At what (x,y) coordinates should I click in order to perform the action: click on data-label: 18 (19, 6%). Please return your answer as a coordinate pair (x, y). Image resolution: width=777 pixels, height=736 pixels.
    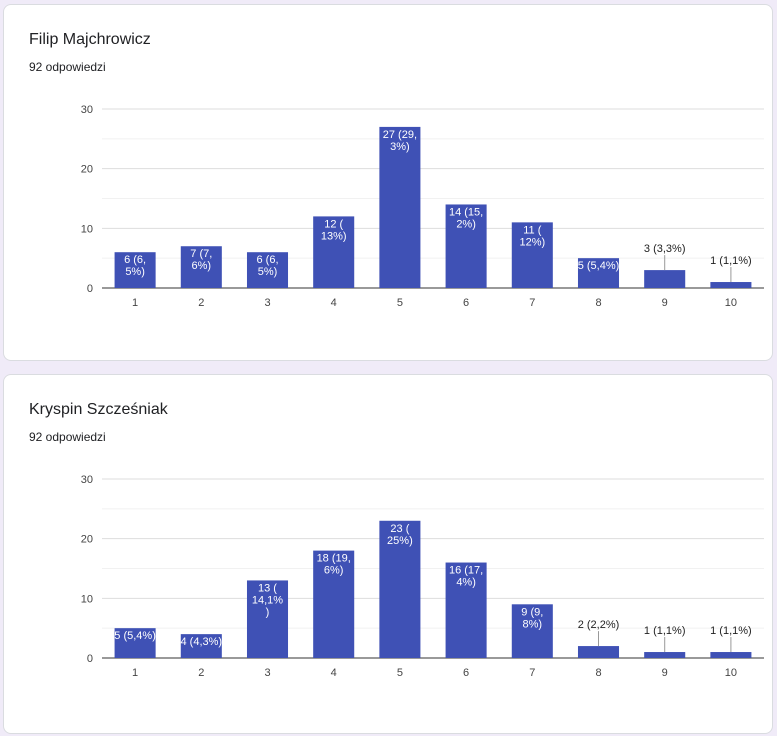
    Looking at the image, I should click on (334, 565).